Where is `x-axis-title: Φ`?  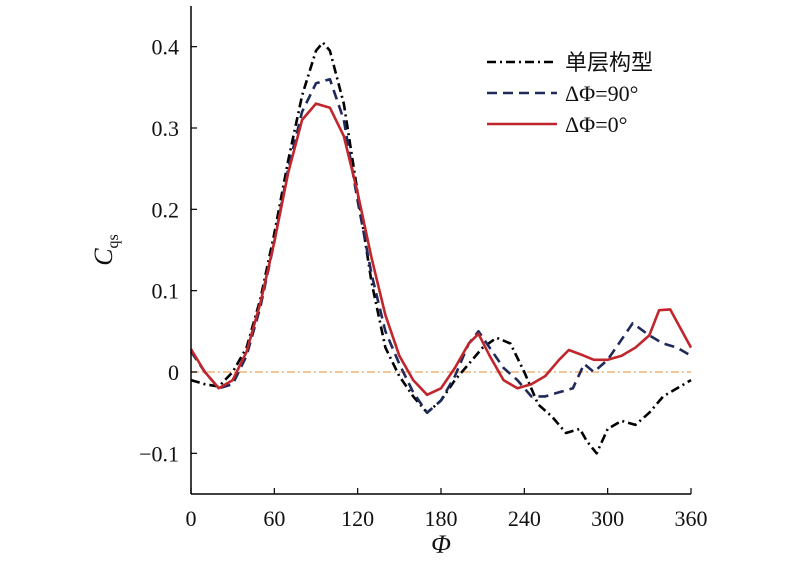 x-axis-title: Φ is located at coordinates (441, 544).